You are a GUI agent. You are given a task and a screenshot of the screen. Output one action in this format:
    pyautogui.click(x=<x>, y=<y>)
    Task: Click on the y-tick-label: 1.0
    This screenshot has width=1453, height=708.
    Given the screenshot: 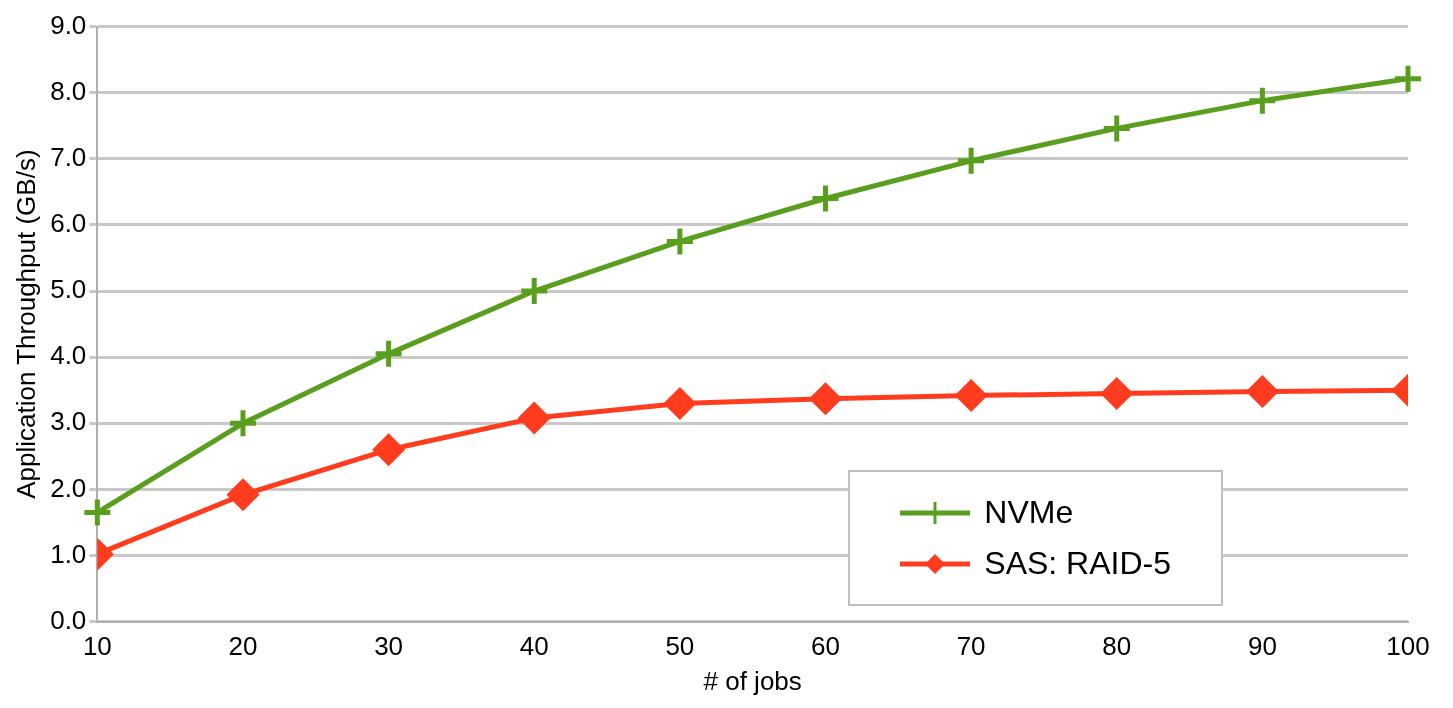 What is the action you would take?
    pyautogui.click(x=68, y=553)
    